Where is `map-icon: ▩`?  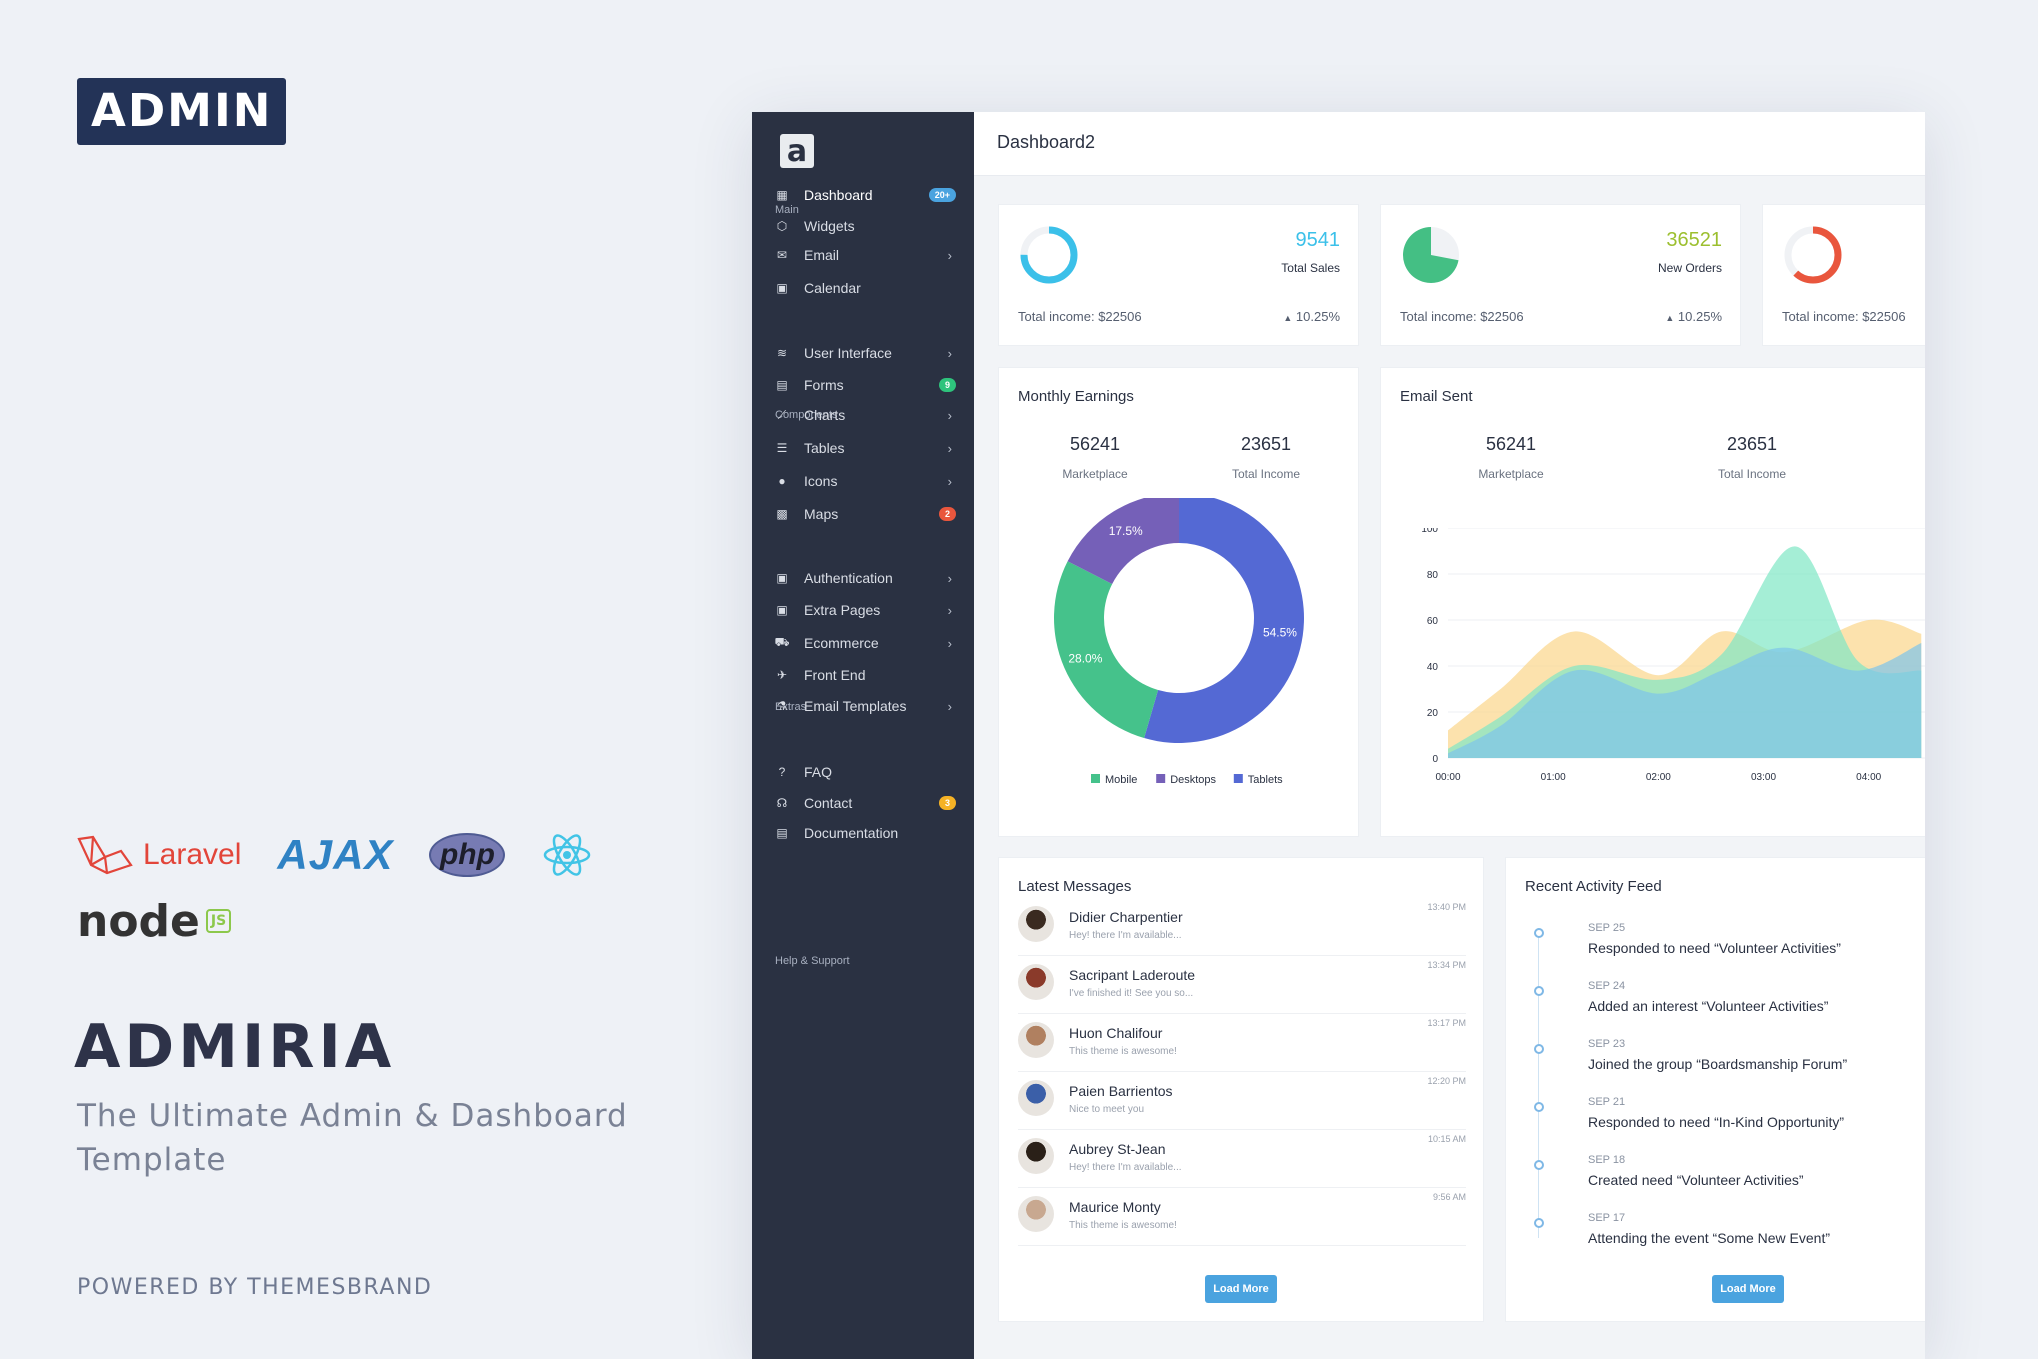
map-icon: ▩ is located at coordinates (782, 514).